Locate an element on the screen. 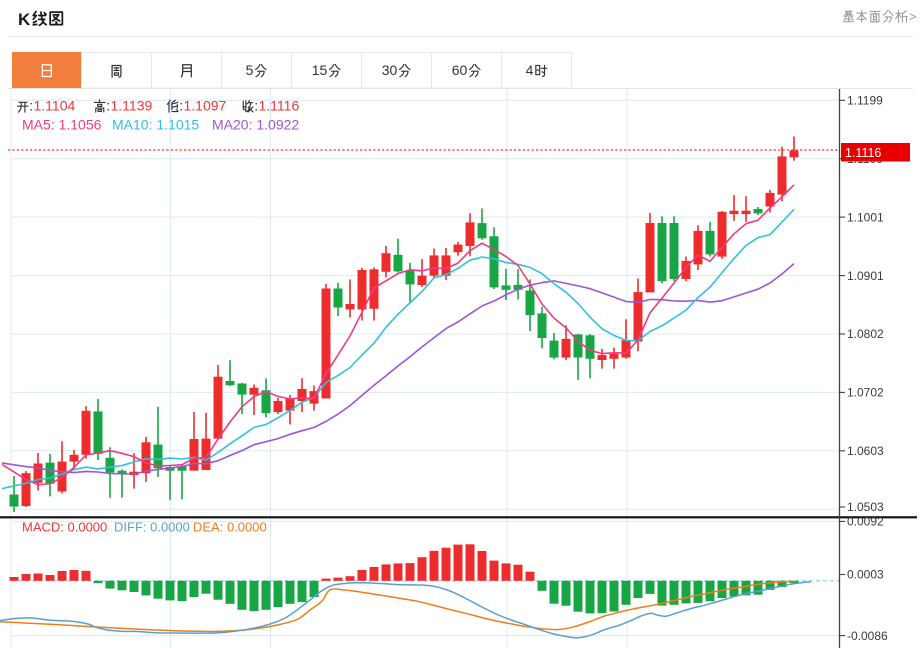 This screenshot has width=921, height=648. svg-text: 1.1001 is located at coordinates (865, 217).